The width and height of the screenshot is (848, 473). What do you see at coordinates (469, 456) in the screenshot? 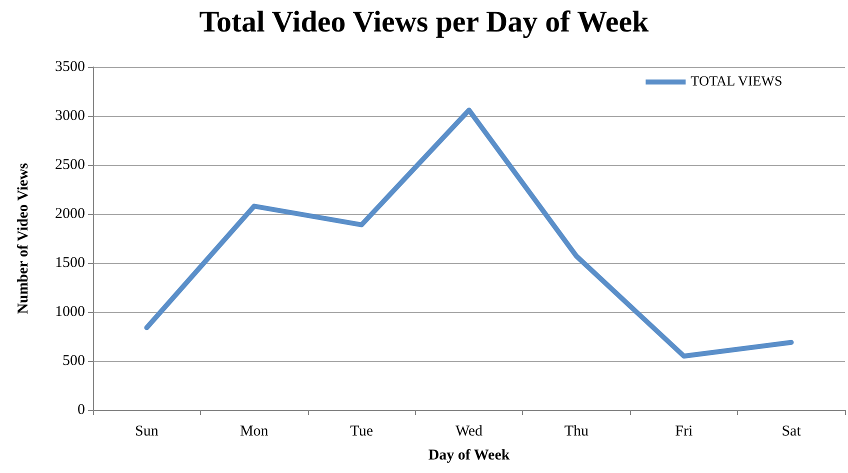
I see `x-axis-title: Day of Week` at bounding box center [469, 456].